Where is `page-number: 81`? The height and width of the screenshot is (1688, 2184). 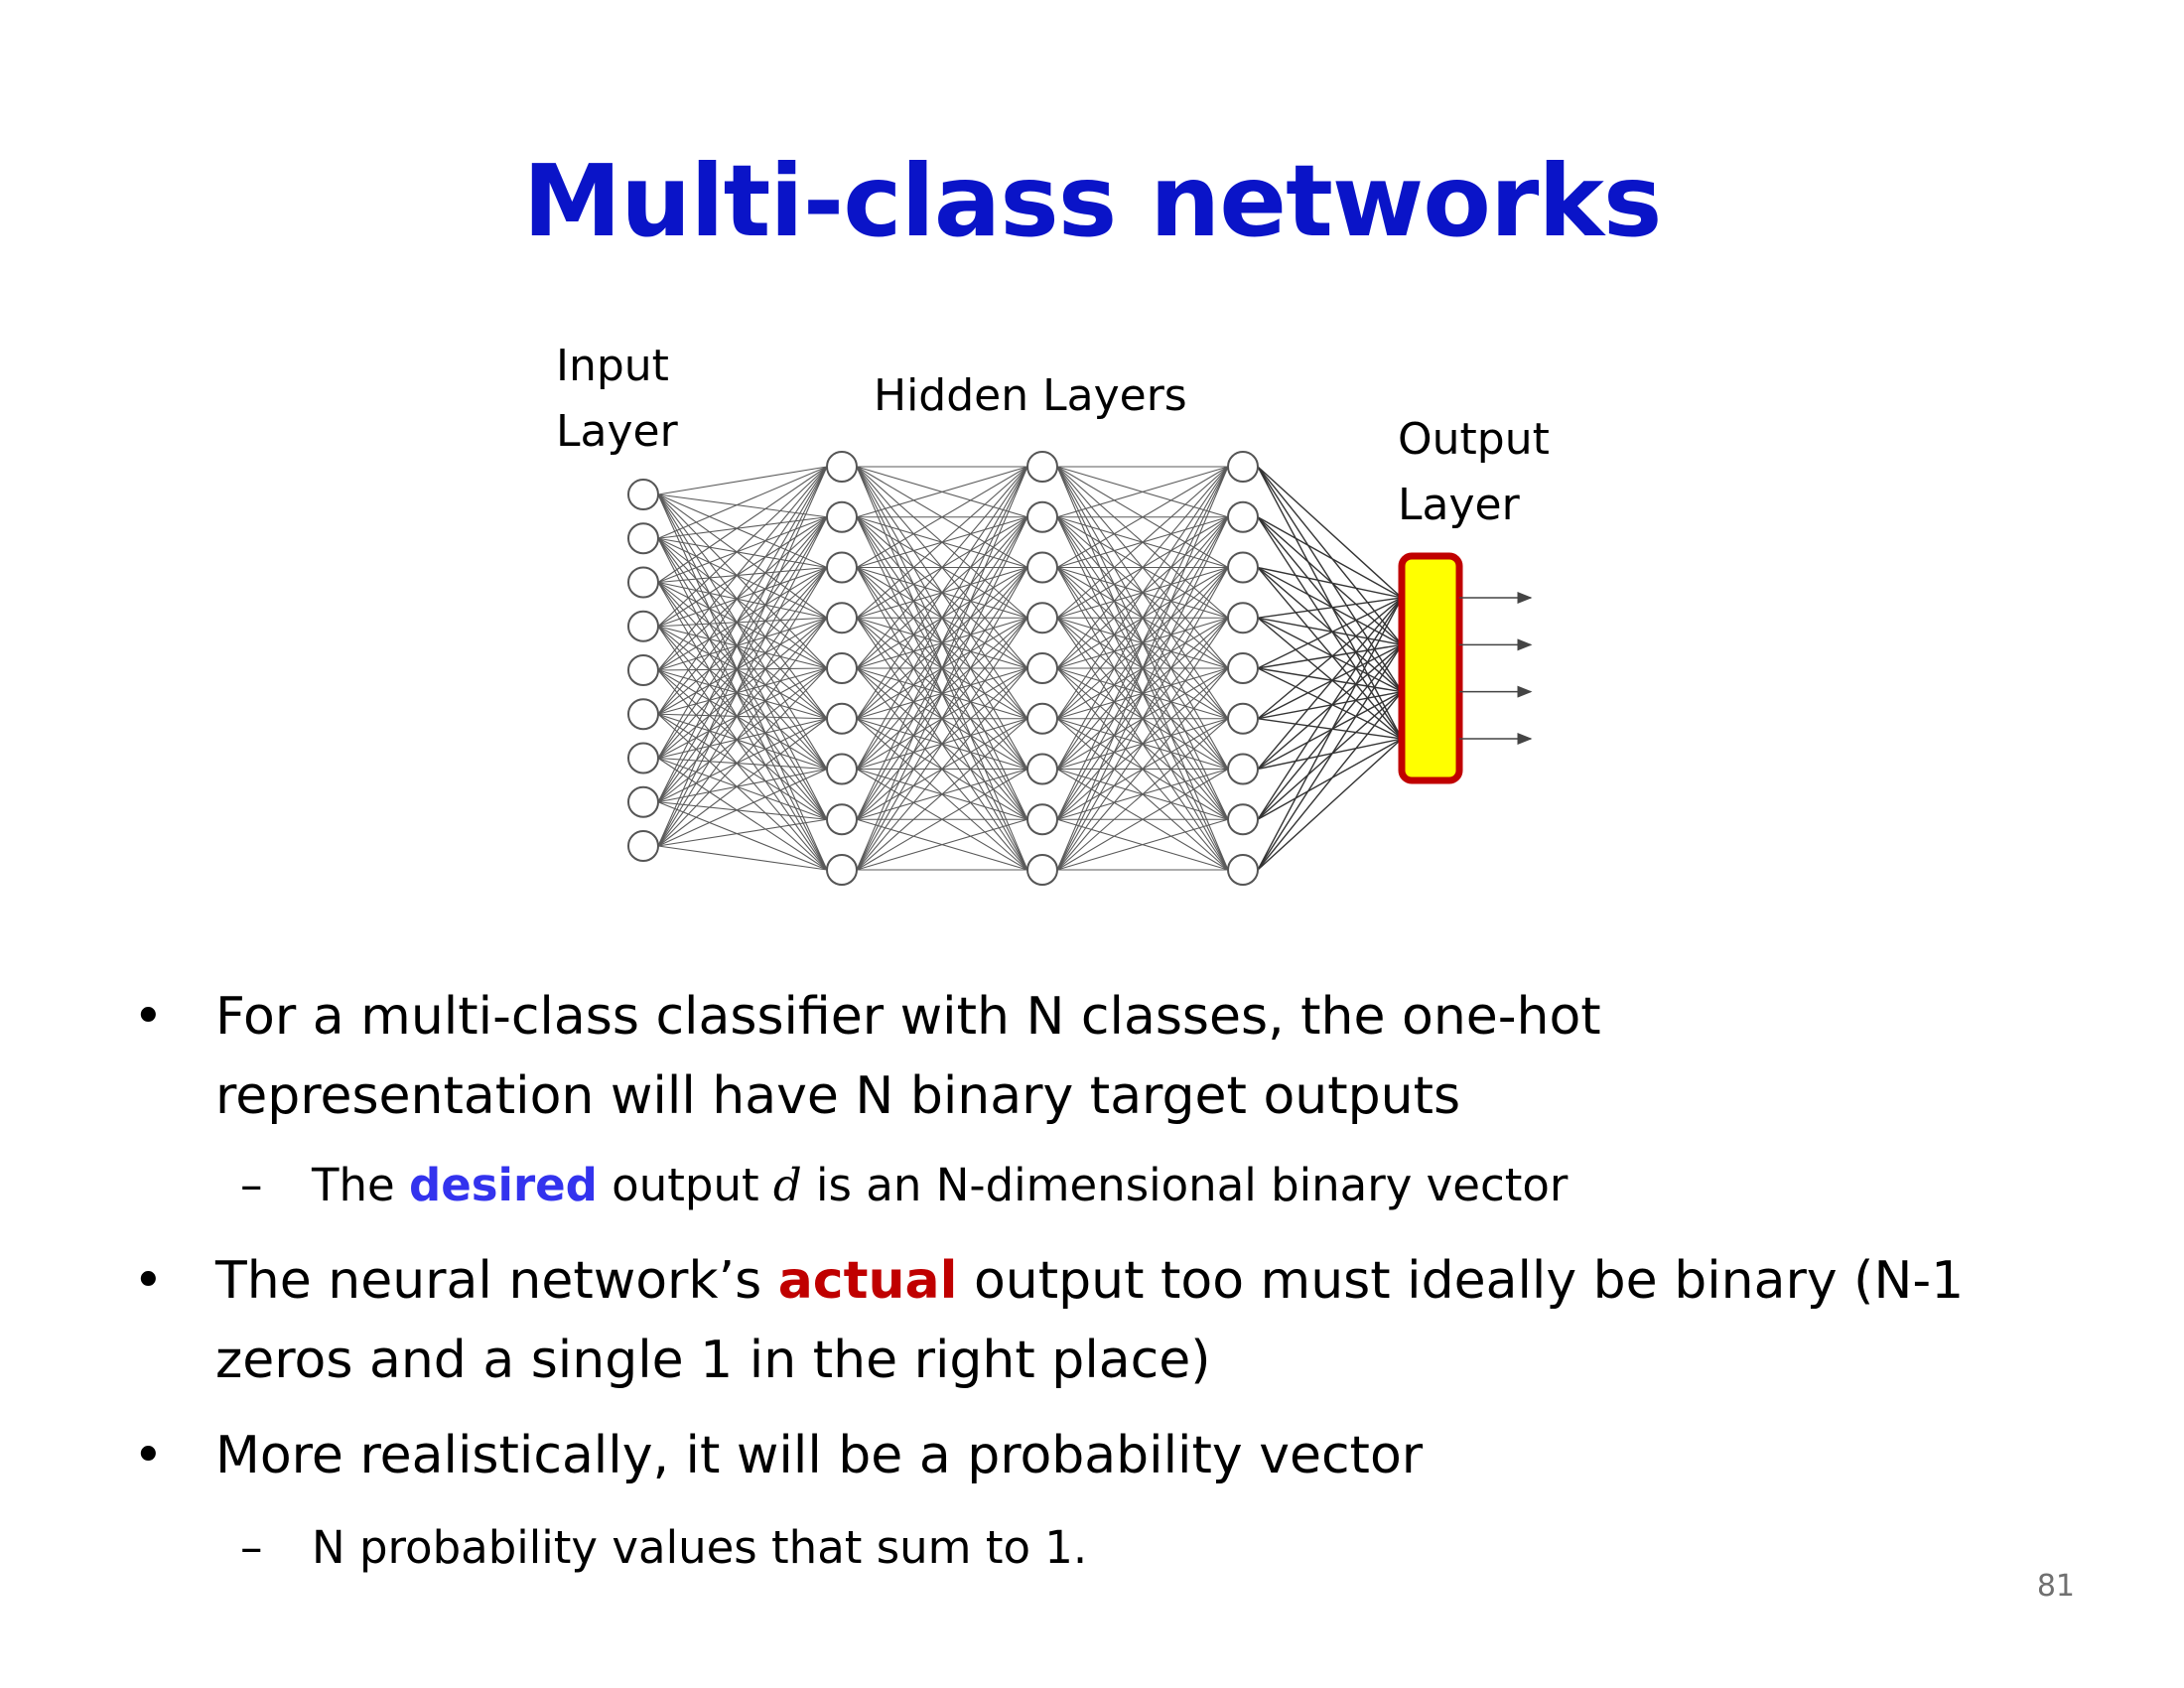 page-number: 81 is located at coordinates (2055, 1586).